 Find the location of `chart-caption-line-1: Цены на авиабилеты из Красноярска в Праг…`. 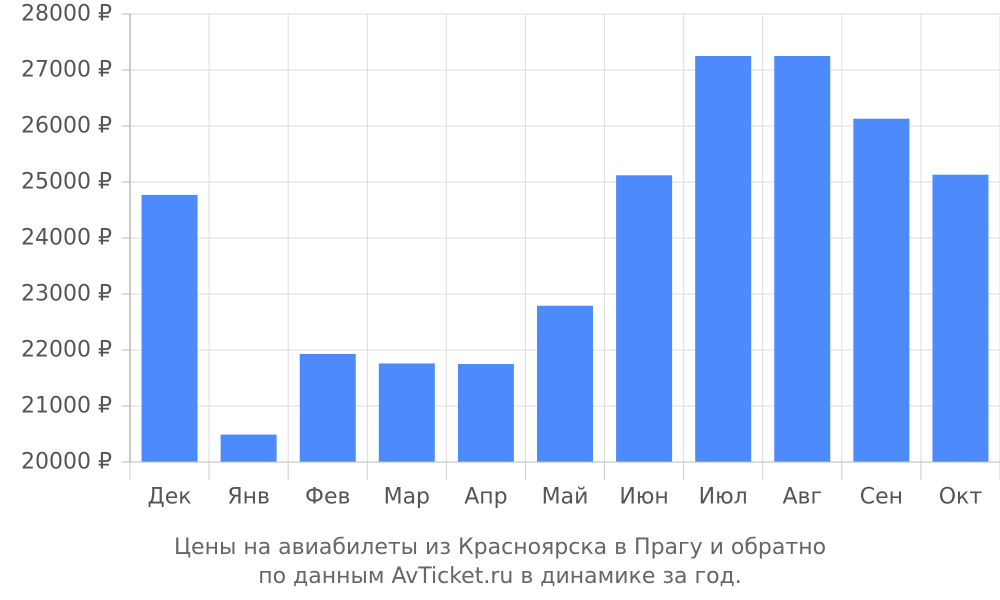

chart-caption-line-1: Цены на авиабилеты из Красноярска в Праг… is located at coordinates (500, 547).